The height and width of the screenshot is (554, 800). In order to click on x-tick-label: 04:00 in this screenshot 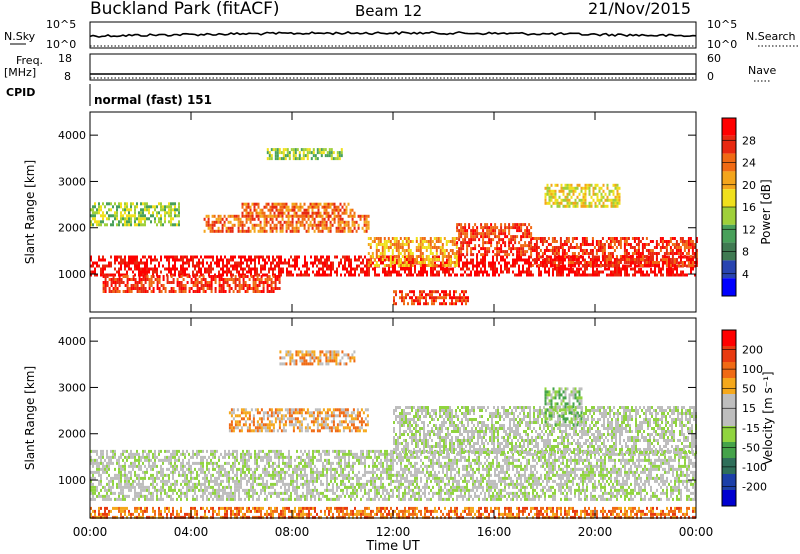, I will do `click(191, 532)`.